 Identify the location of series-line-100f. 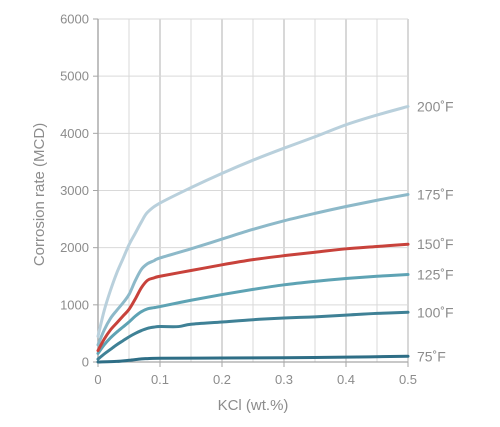
(253, 335).